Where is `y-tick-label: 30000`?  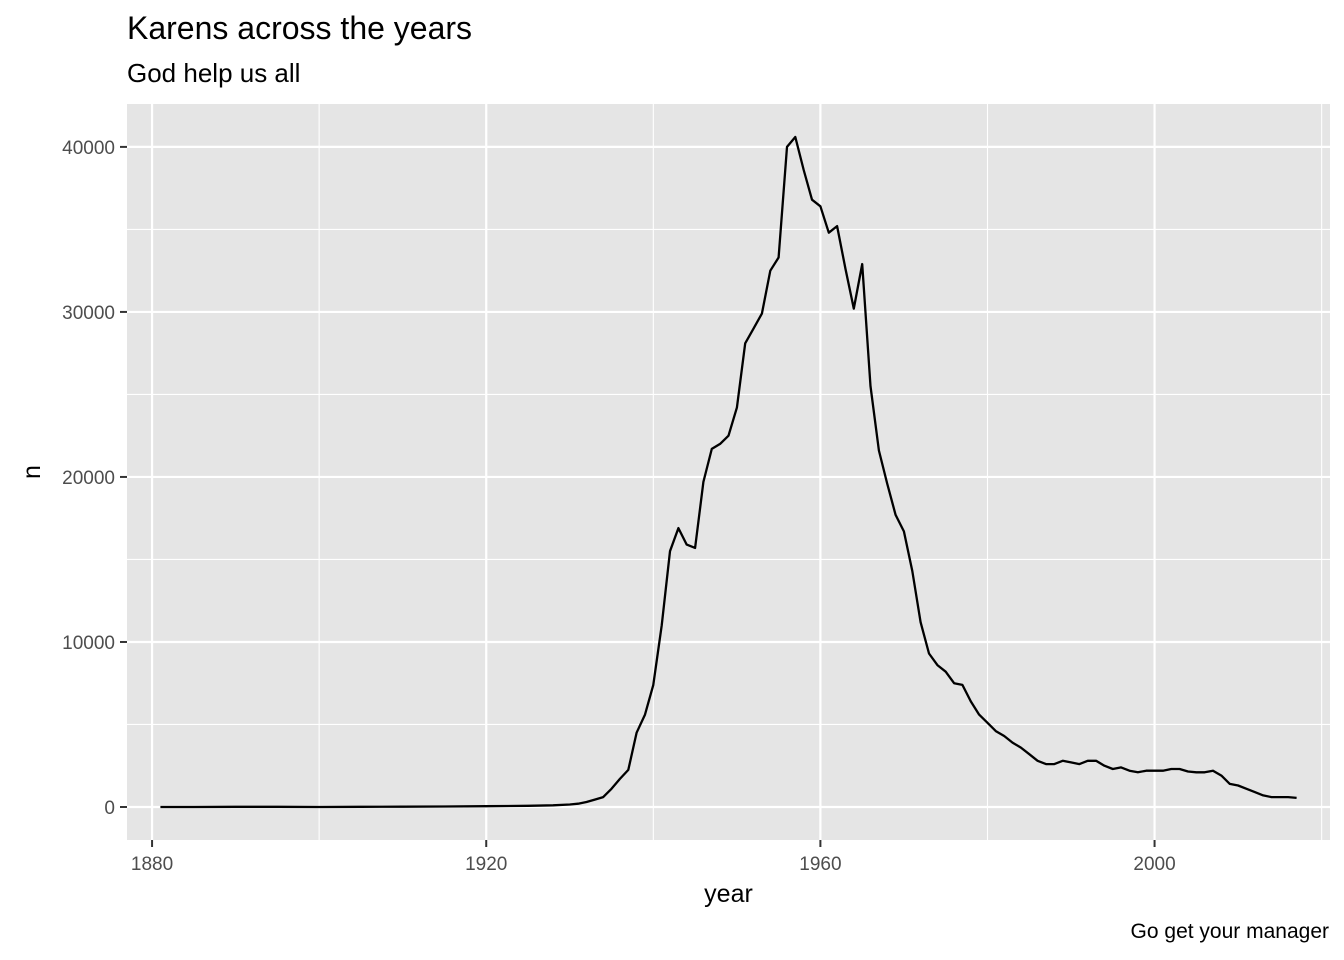 y-tick-label: 30000 is located at coordinates (88, 313).